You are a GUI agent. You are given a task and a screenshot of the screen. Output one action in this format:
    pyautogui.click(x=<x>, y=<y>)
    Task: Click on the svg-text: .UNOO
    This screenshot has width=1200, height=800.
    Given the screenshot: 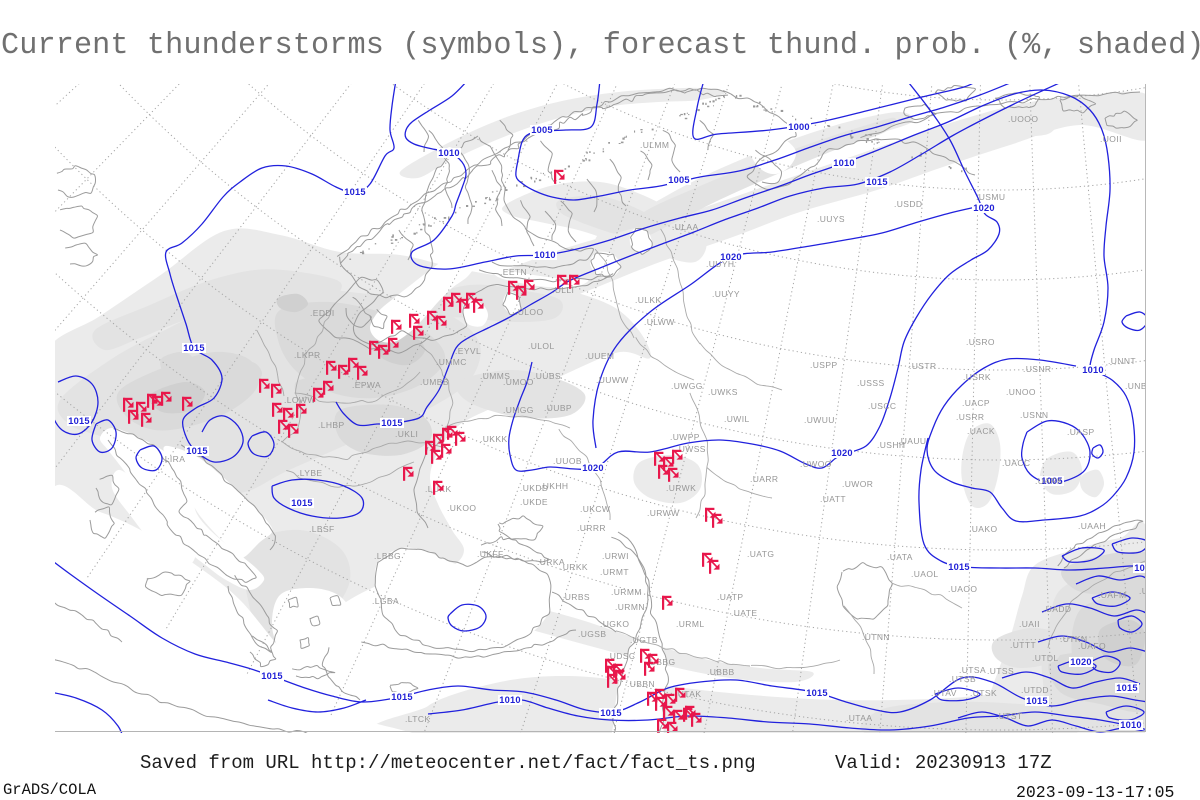 What is the action you would take?
    pyautogui.click(x=1021, y=392)
    